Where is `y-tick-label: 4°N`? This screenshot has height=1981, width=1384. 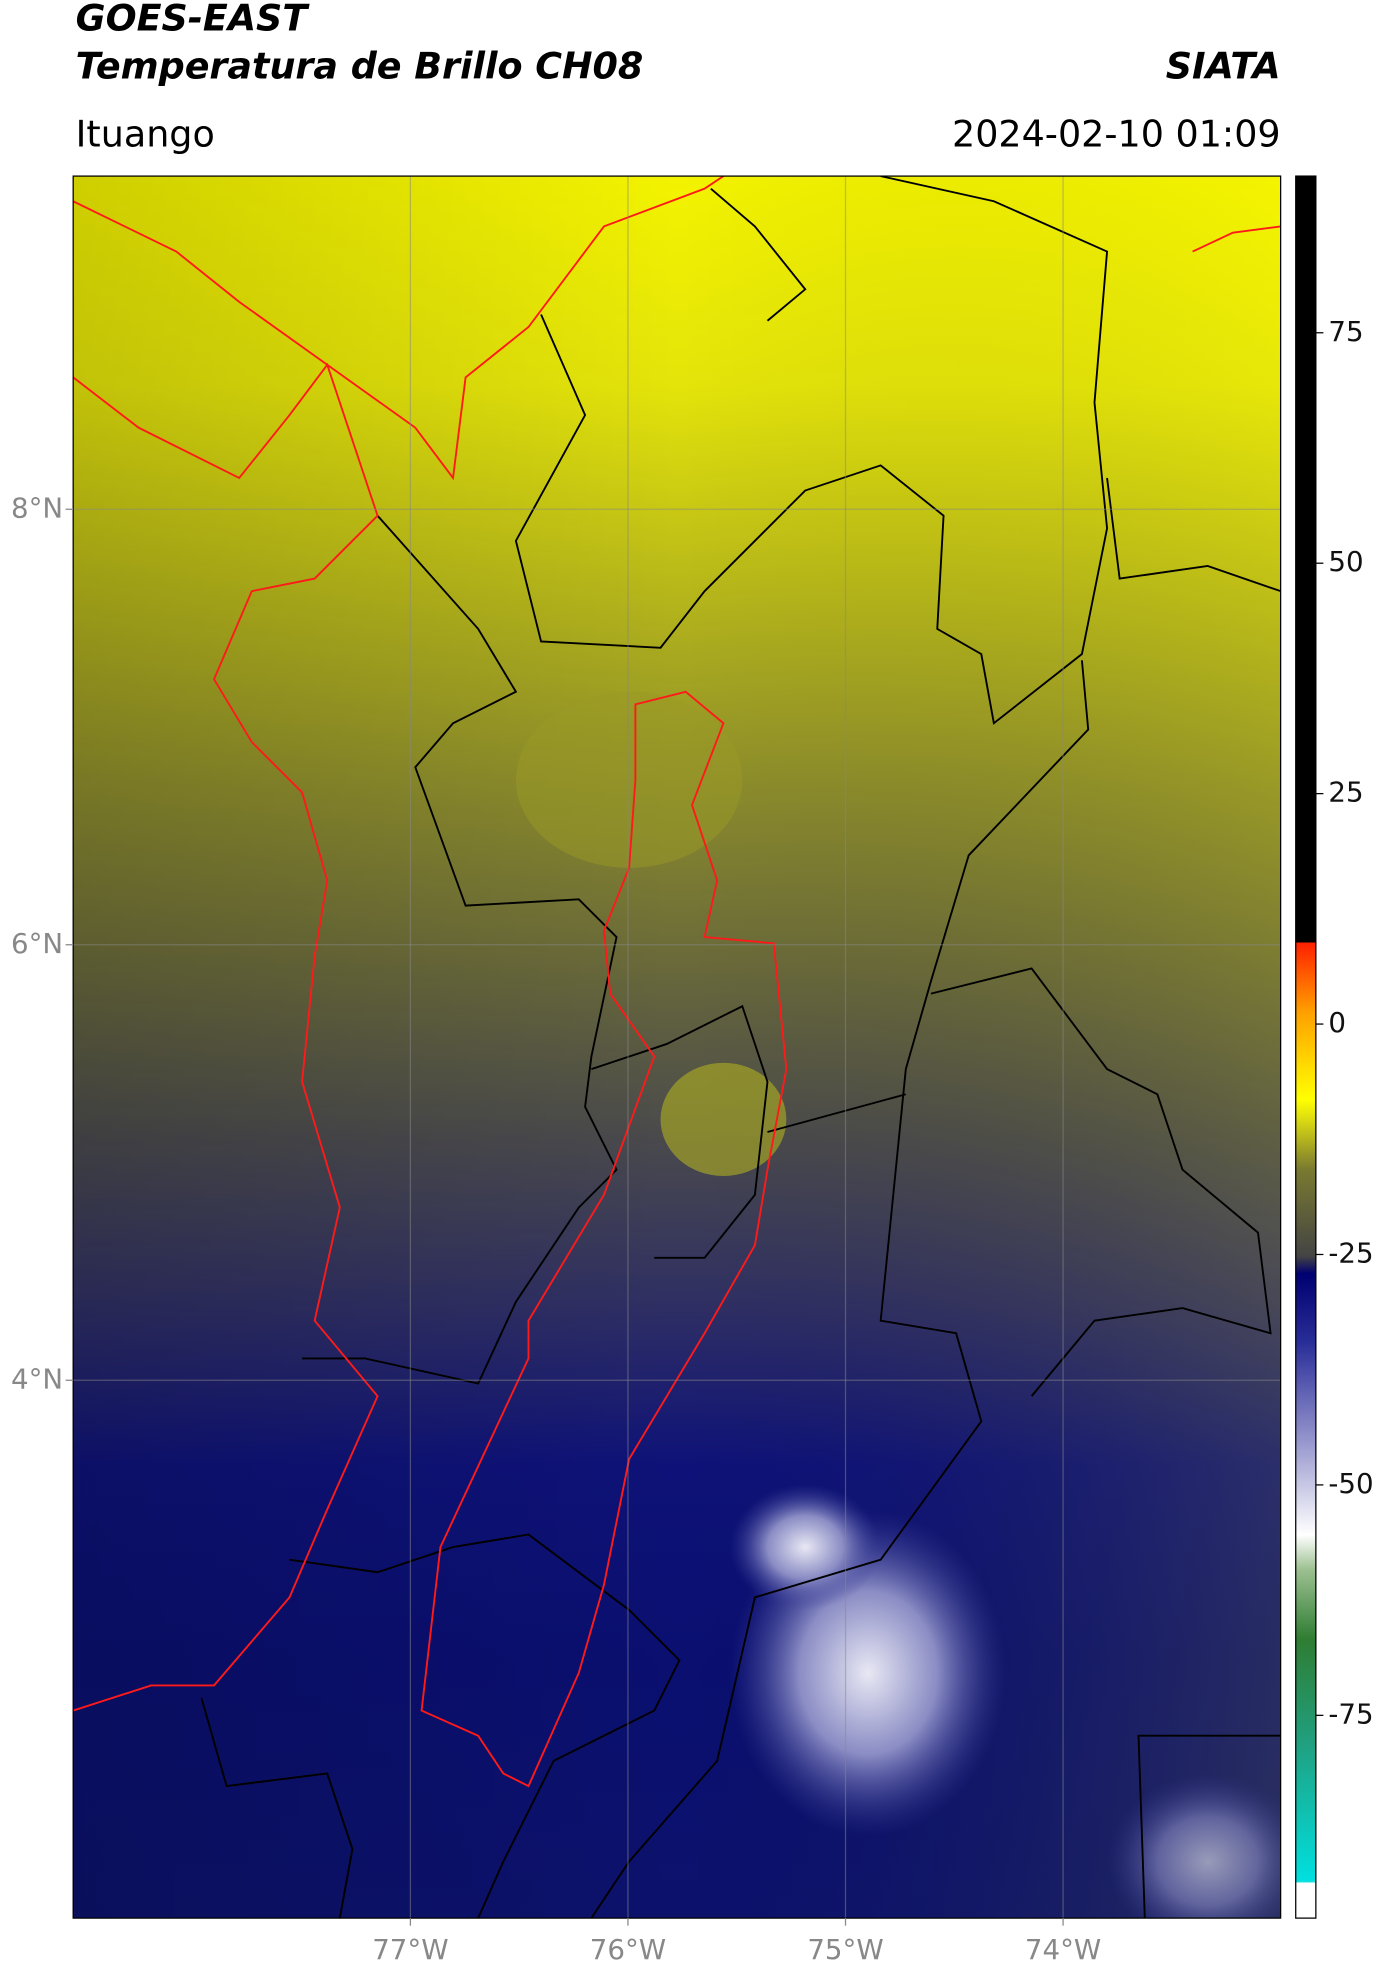
y-tick-label: 4°N is located at coordinates (37, 1378).